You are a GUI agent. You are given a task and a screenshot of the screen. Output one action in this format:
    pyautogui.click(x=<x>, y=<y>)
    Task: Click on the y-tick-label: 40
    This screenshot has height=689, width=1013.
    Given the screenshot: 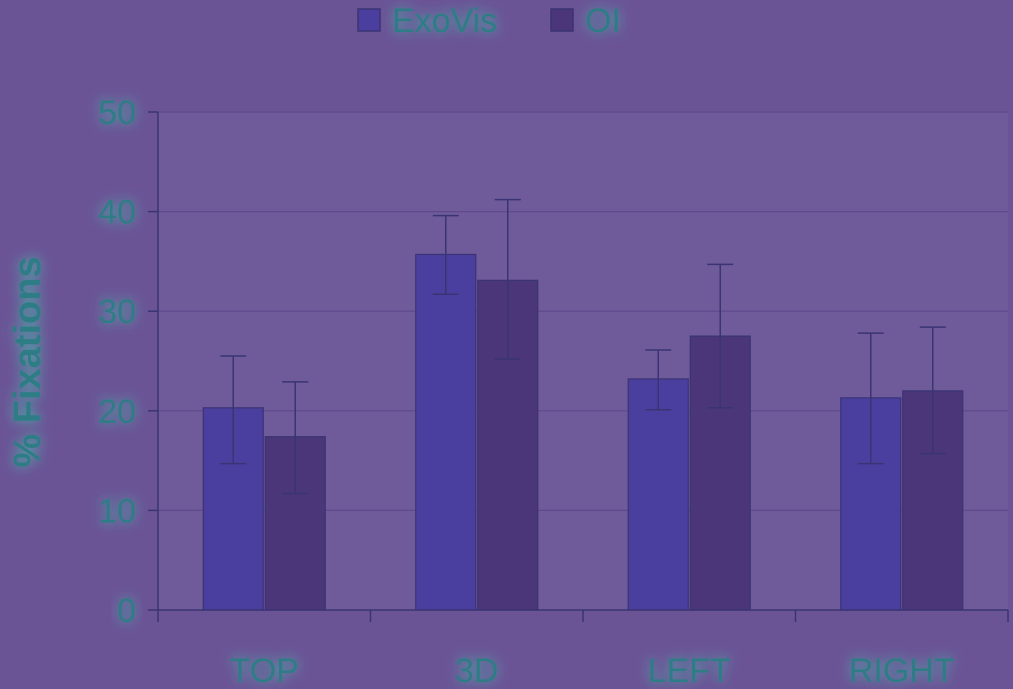 What is the action you would take?
    pyautogui.click(x=117, y=213)
    